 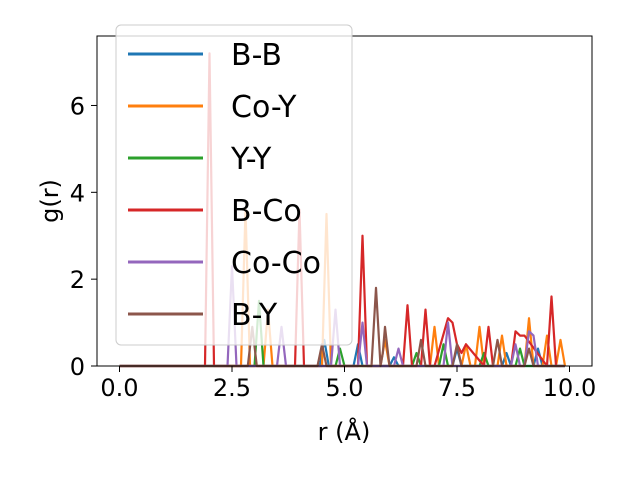 What do you see at coordinates (251, 159) in the screenshot?
I see `legend-label-y-y: Y-Y` at bounding box center [251, 159].